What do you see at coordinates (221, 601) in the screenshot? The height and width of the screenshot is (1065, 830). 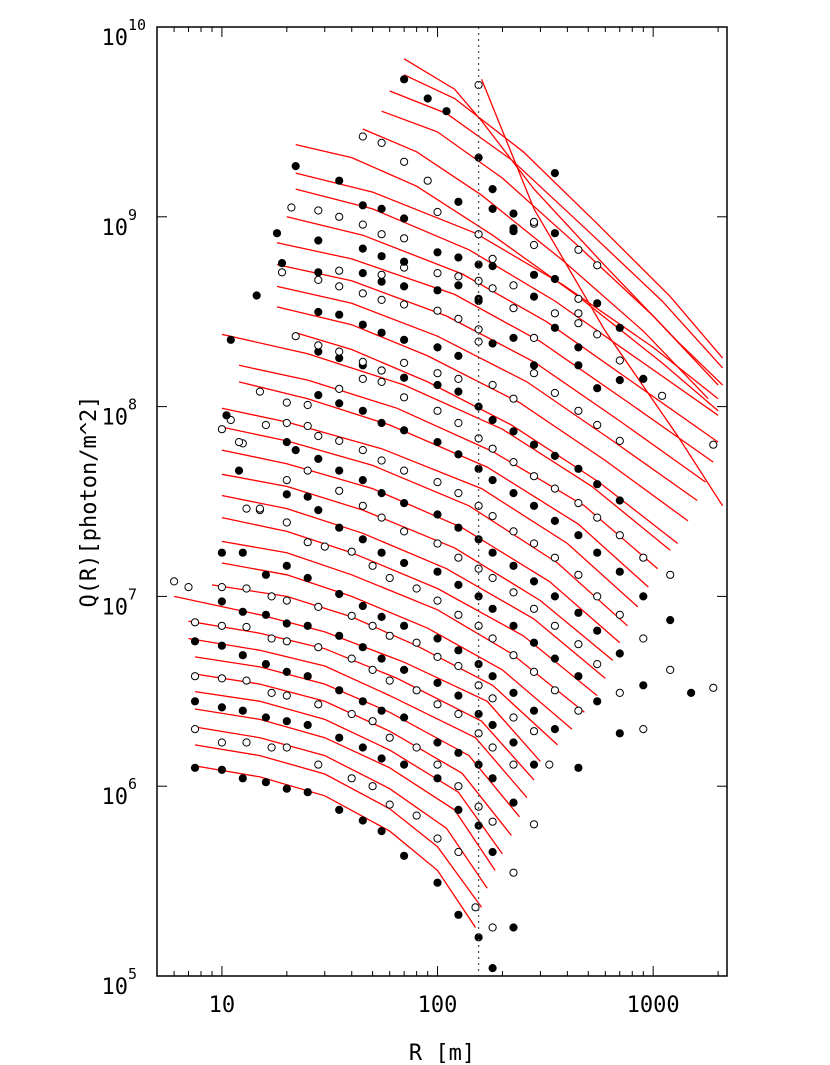 I see `data-point-s6-p0` at bounding box center [221, 601].